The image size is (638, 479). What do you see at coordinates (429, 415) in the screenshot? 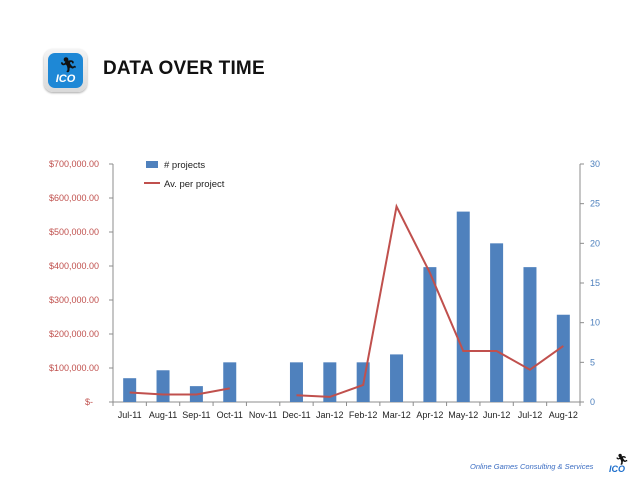
I see `x-tick-label: Apr-12` at bounding box center [429, 415].